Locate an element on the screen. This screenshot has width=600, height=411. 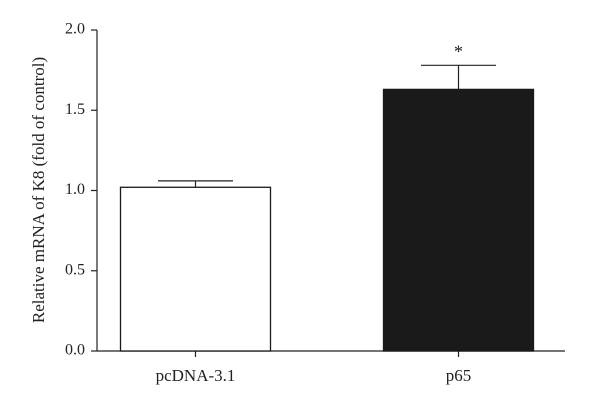
y-tick-label: 1.5 is located at coordinates (75, 109).